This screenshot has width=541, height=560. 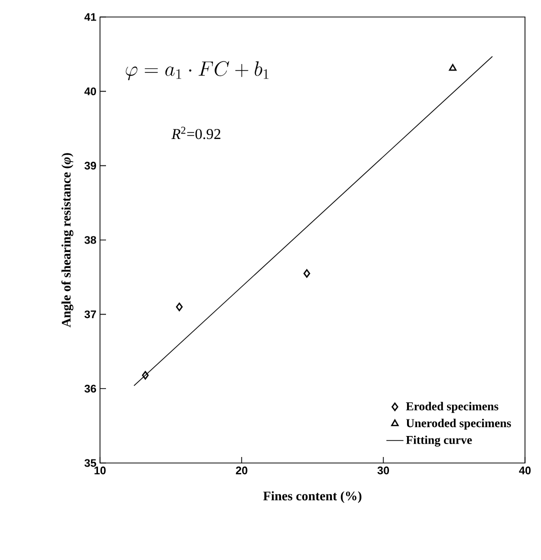 What do you see at coordinates (439, 441) in the screenshot?
I see `legend-label: Fitting curve` at bounding box center [439, 441].